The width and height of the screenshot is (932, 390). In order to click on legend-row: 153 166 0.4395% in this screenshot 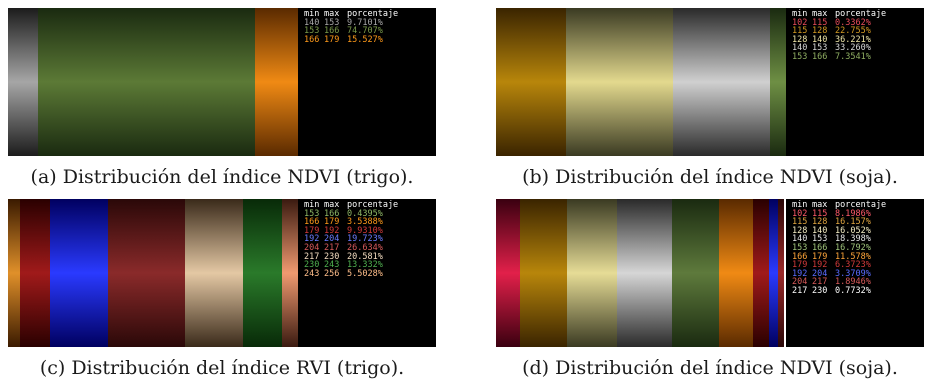, I will do `click(369, 213)`.